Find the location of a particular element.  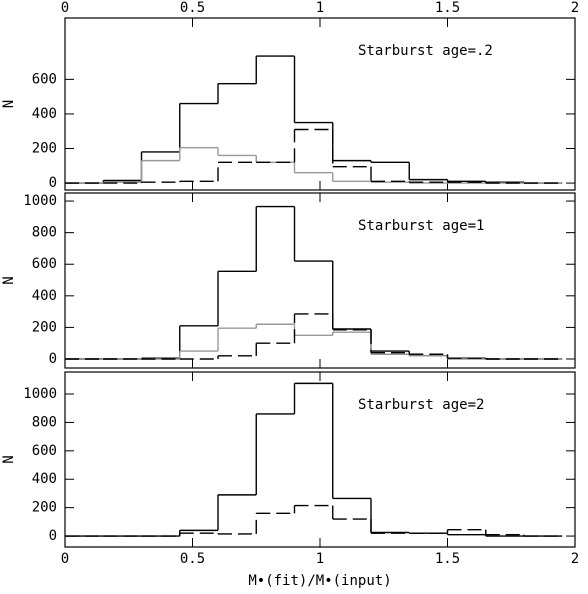

annotation: Starburst age=.2 is located at coordinates (425, 51).